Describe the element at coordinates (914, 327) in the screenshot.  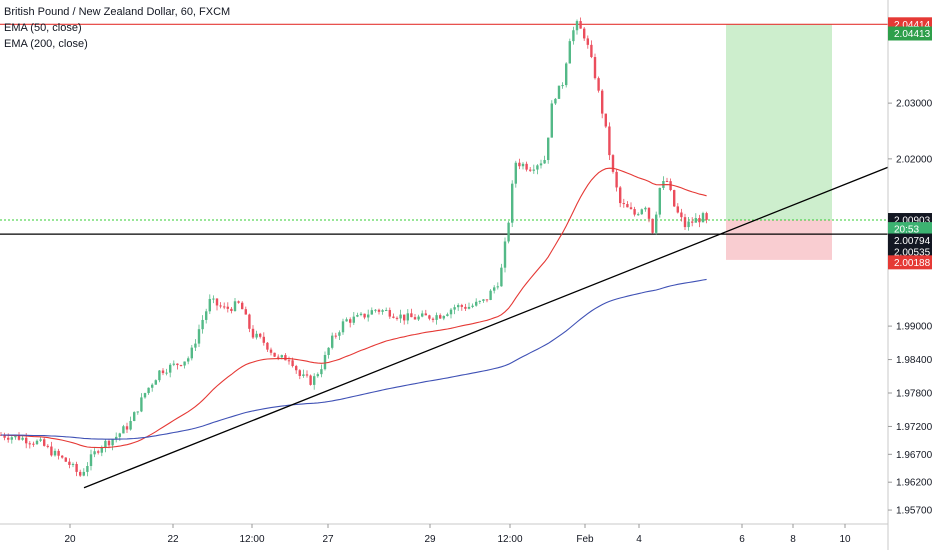
I see `price-tick-label: 1.99000` at that location.